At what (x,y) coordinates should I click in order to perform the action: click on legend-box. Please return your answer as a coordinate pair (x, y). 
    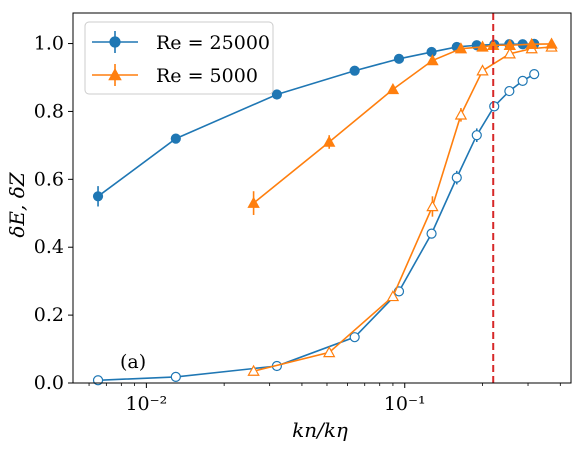
    Looking at the image, I should click on (179, 58).